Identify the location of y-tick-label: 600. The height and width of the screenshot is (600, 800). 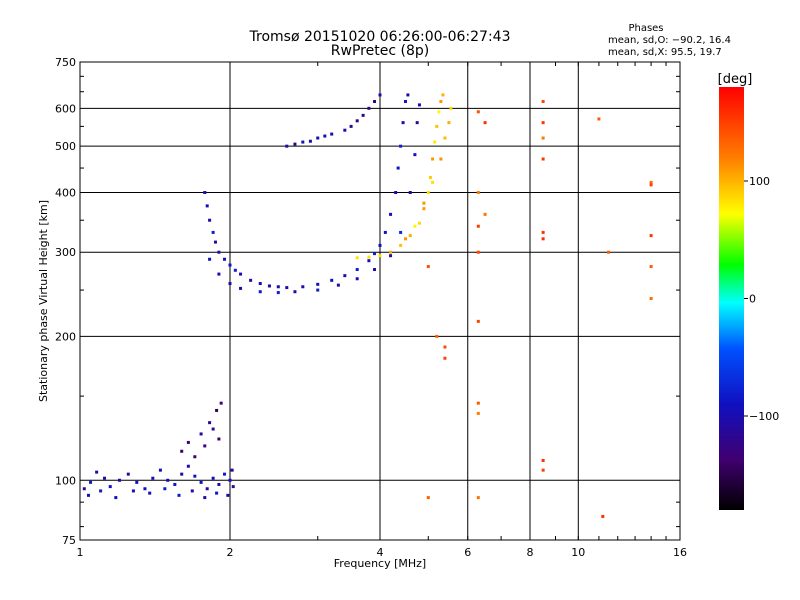
(65, 108).